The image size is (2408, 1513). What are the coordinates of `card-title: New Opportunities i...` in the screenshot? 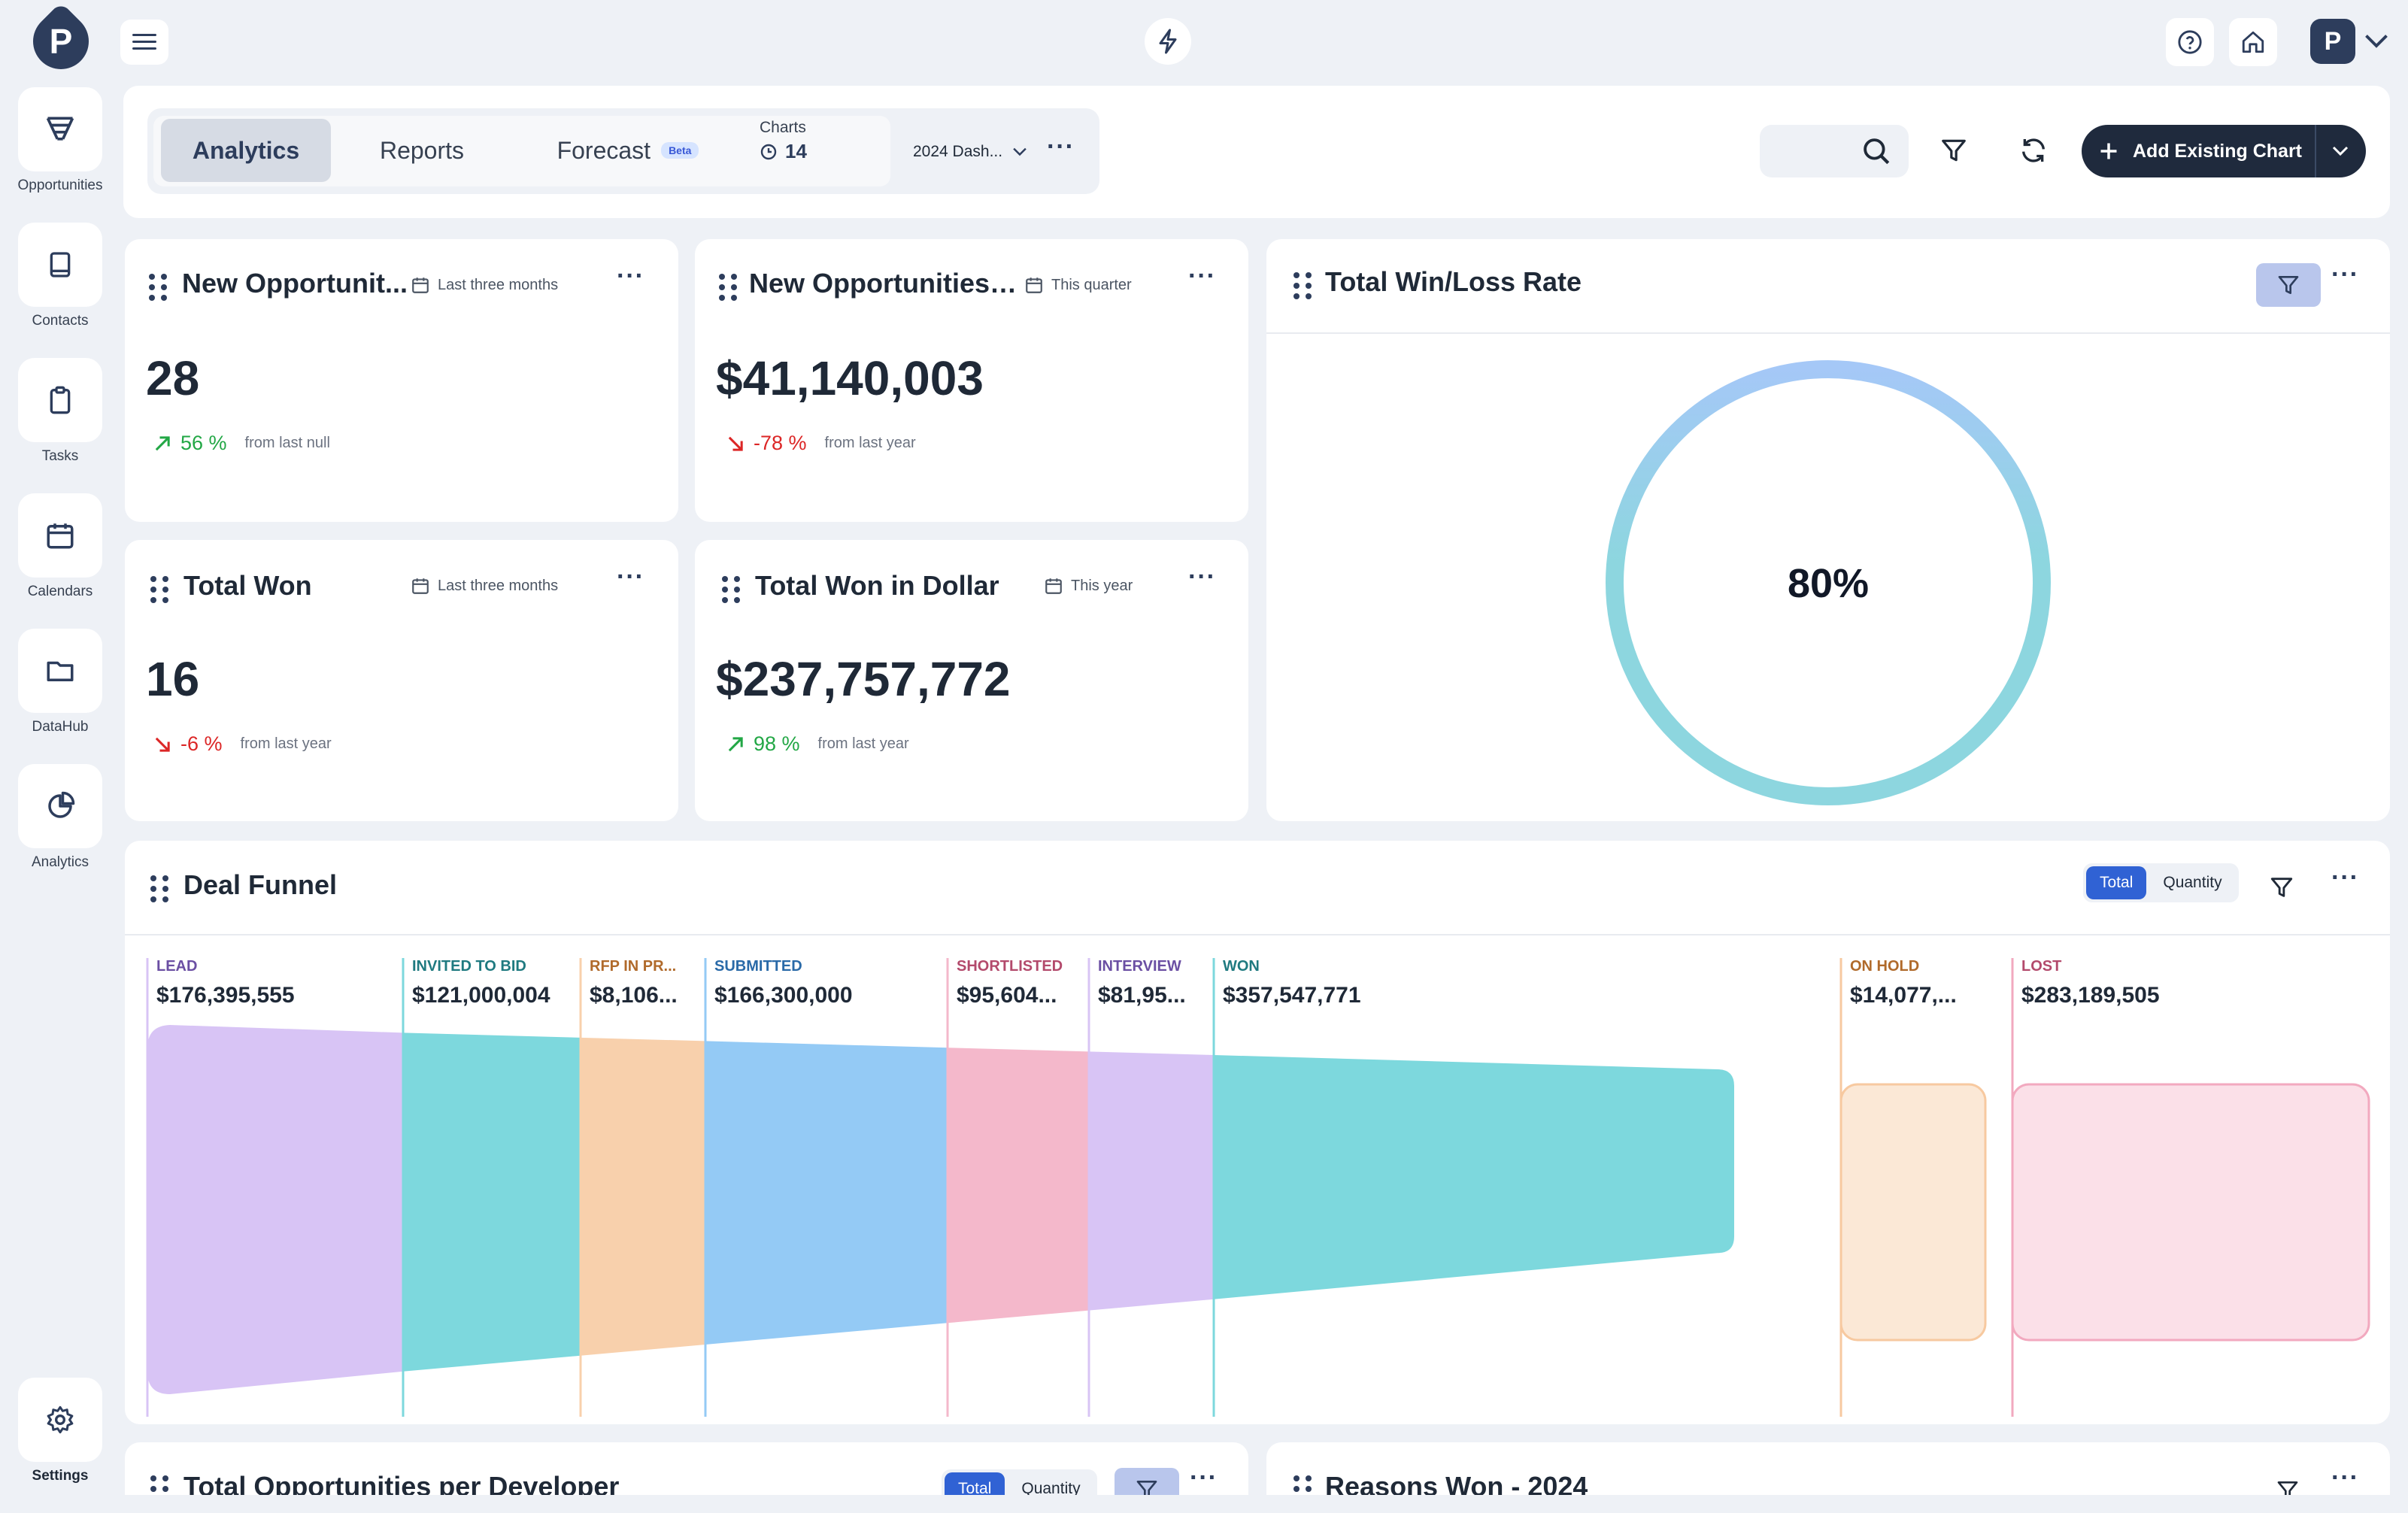 It's located at (884, 283).